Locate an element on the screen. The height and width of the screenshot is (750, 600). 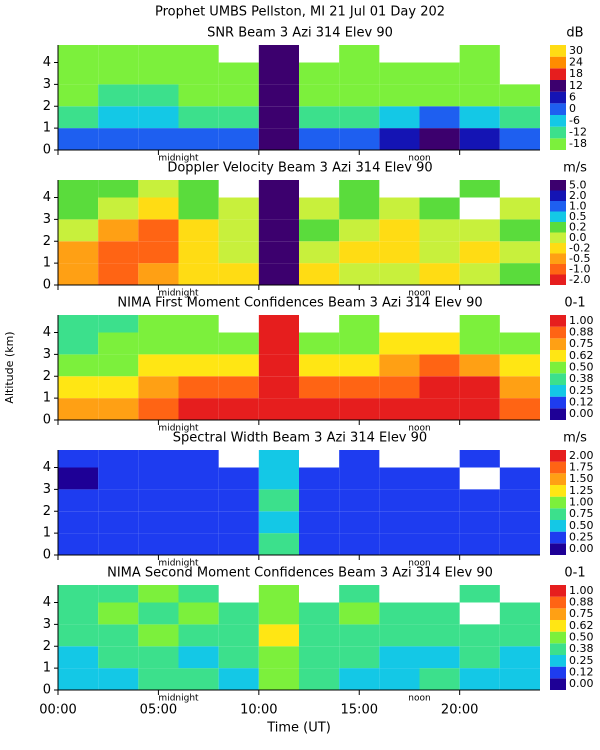
colorbar-tick-label: 18 is located at coordinates (576, 73).